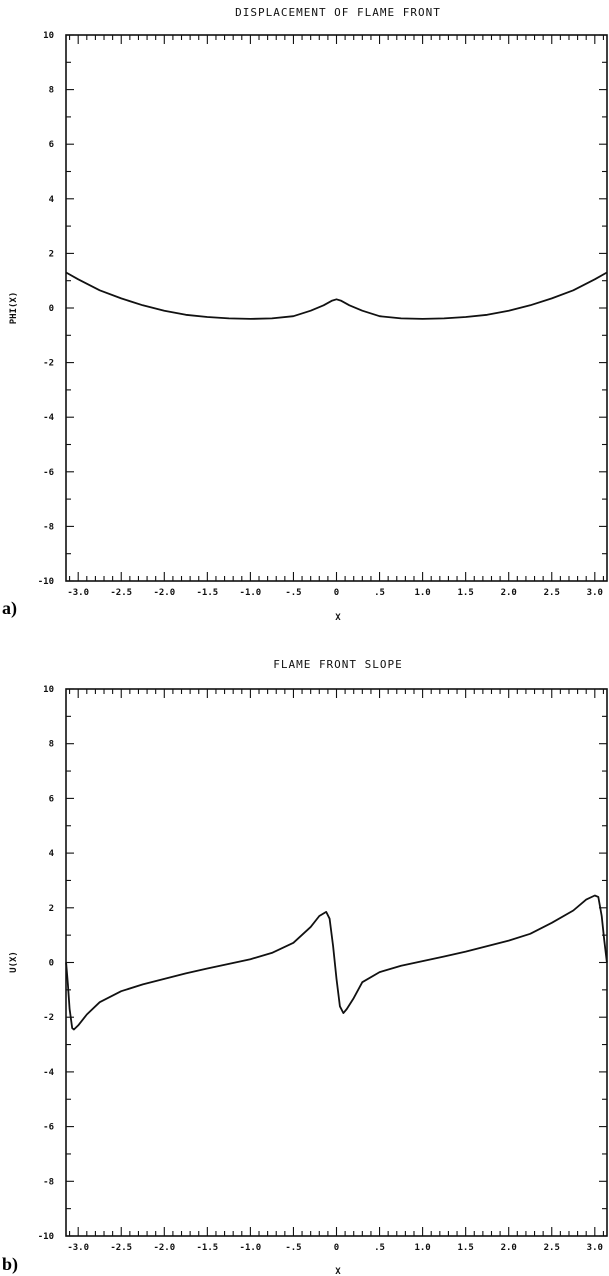 The height and width of the screenshot is (1276, 609). I want to click on chart-title: FLAME FRONT SLOPE, so click(338, 664).